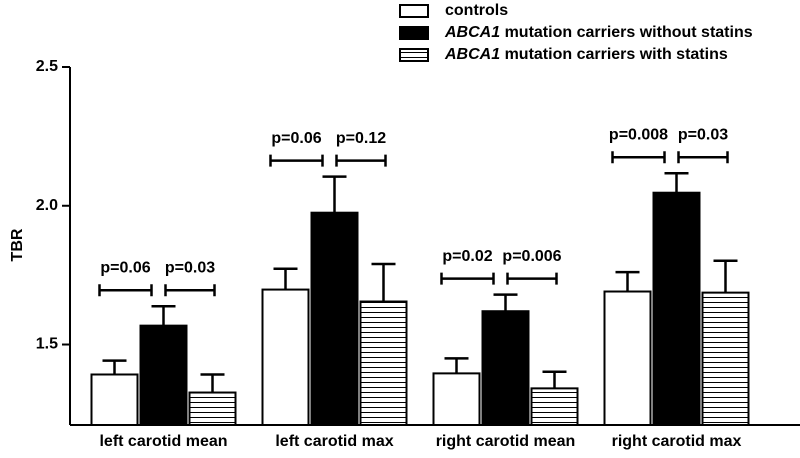 The width and height of the screenshot is (800, 458). Describe the element at coordinates (598, 32) in the screenshot. I see `legend-label: ABCA1 mutation carriers without statins` at that location.